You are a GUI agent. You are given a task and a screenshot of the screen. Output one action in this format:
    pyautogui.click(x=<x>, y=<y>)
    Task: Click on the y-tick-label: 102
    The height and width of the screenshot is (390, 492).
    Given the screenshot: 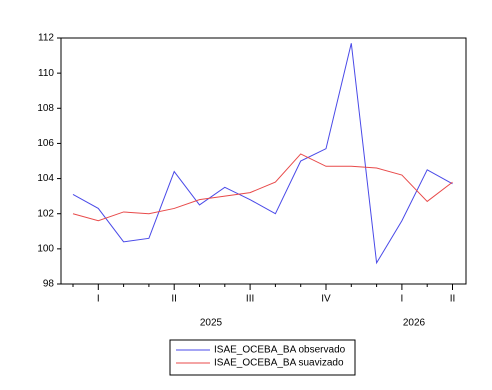 What is the action you would take?
    pyautogui.click(x=45, y=213)
    